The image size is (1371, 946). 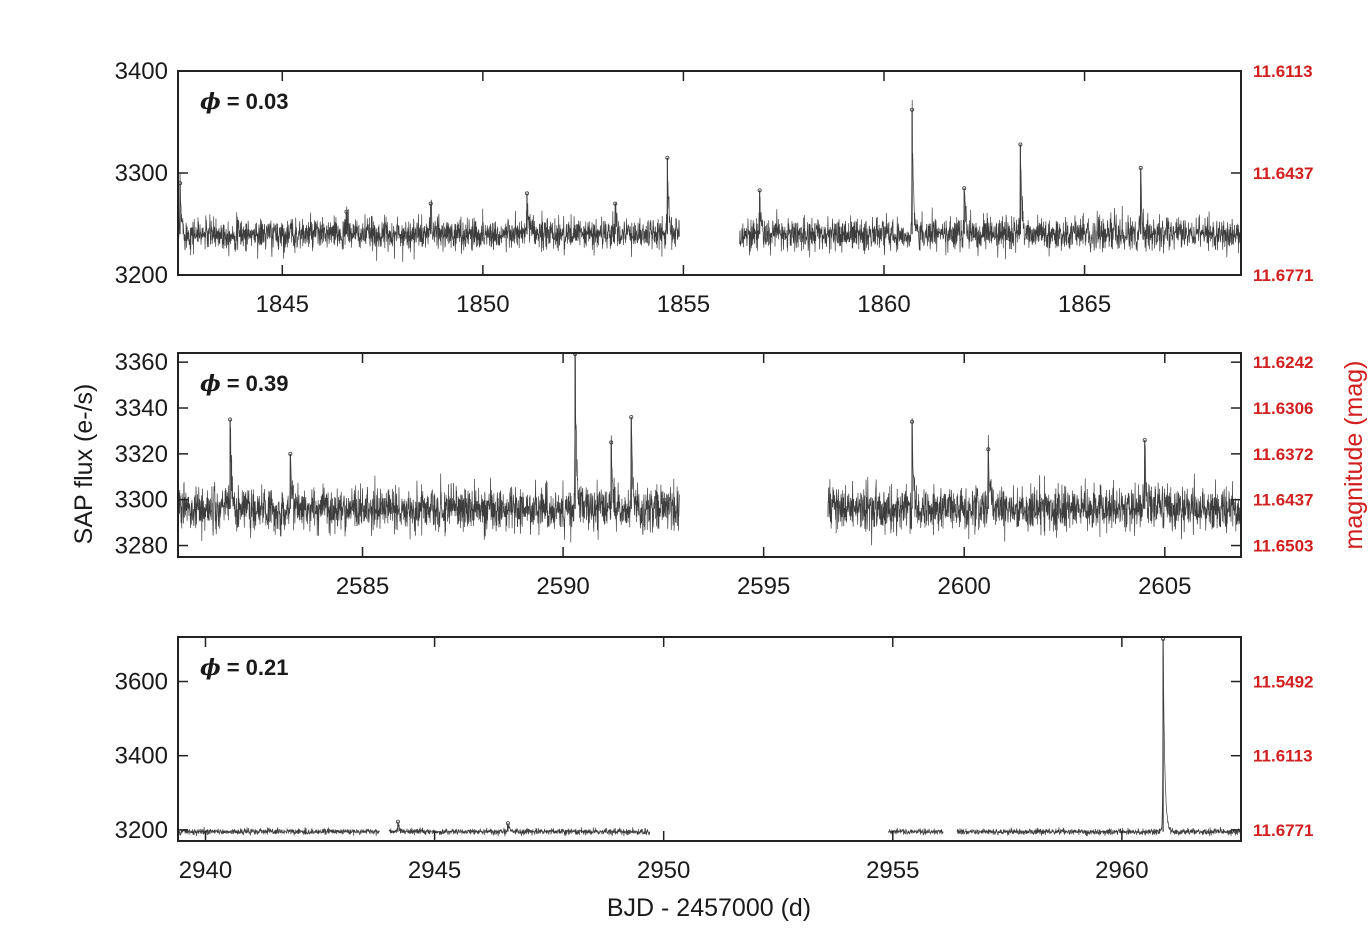 What do you see at coordinates (1283, 362) in the screenshot?
I see `panel-2-ytick-right-label-1: 11.6242` at bounding box center [1283, 362].